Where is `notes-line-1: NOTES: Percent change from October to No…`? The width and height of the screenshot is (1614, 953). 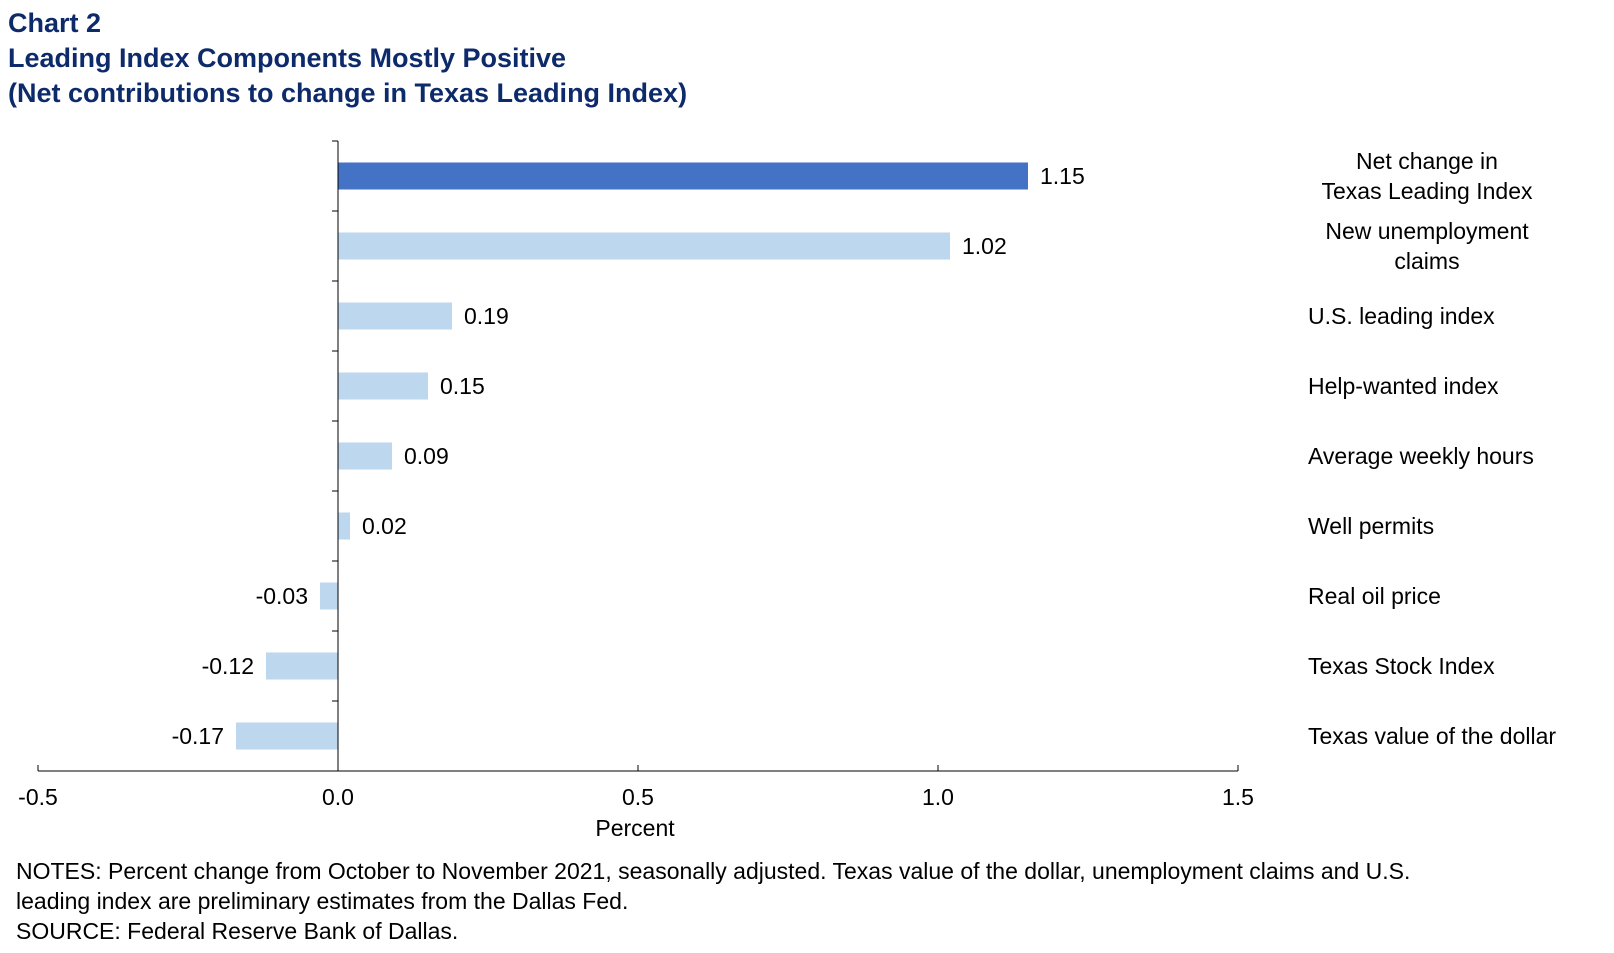
notes-line-1: NOTES: Percent change from October to No… is located at coordinates (713, 871).